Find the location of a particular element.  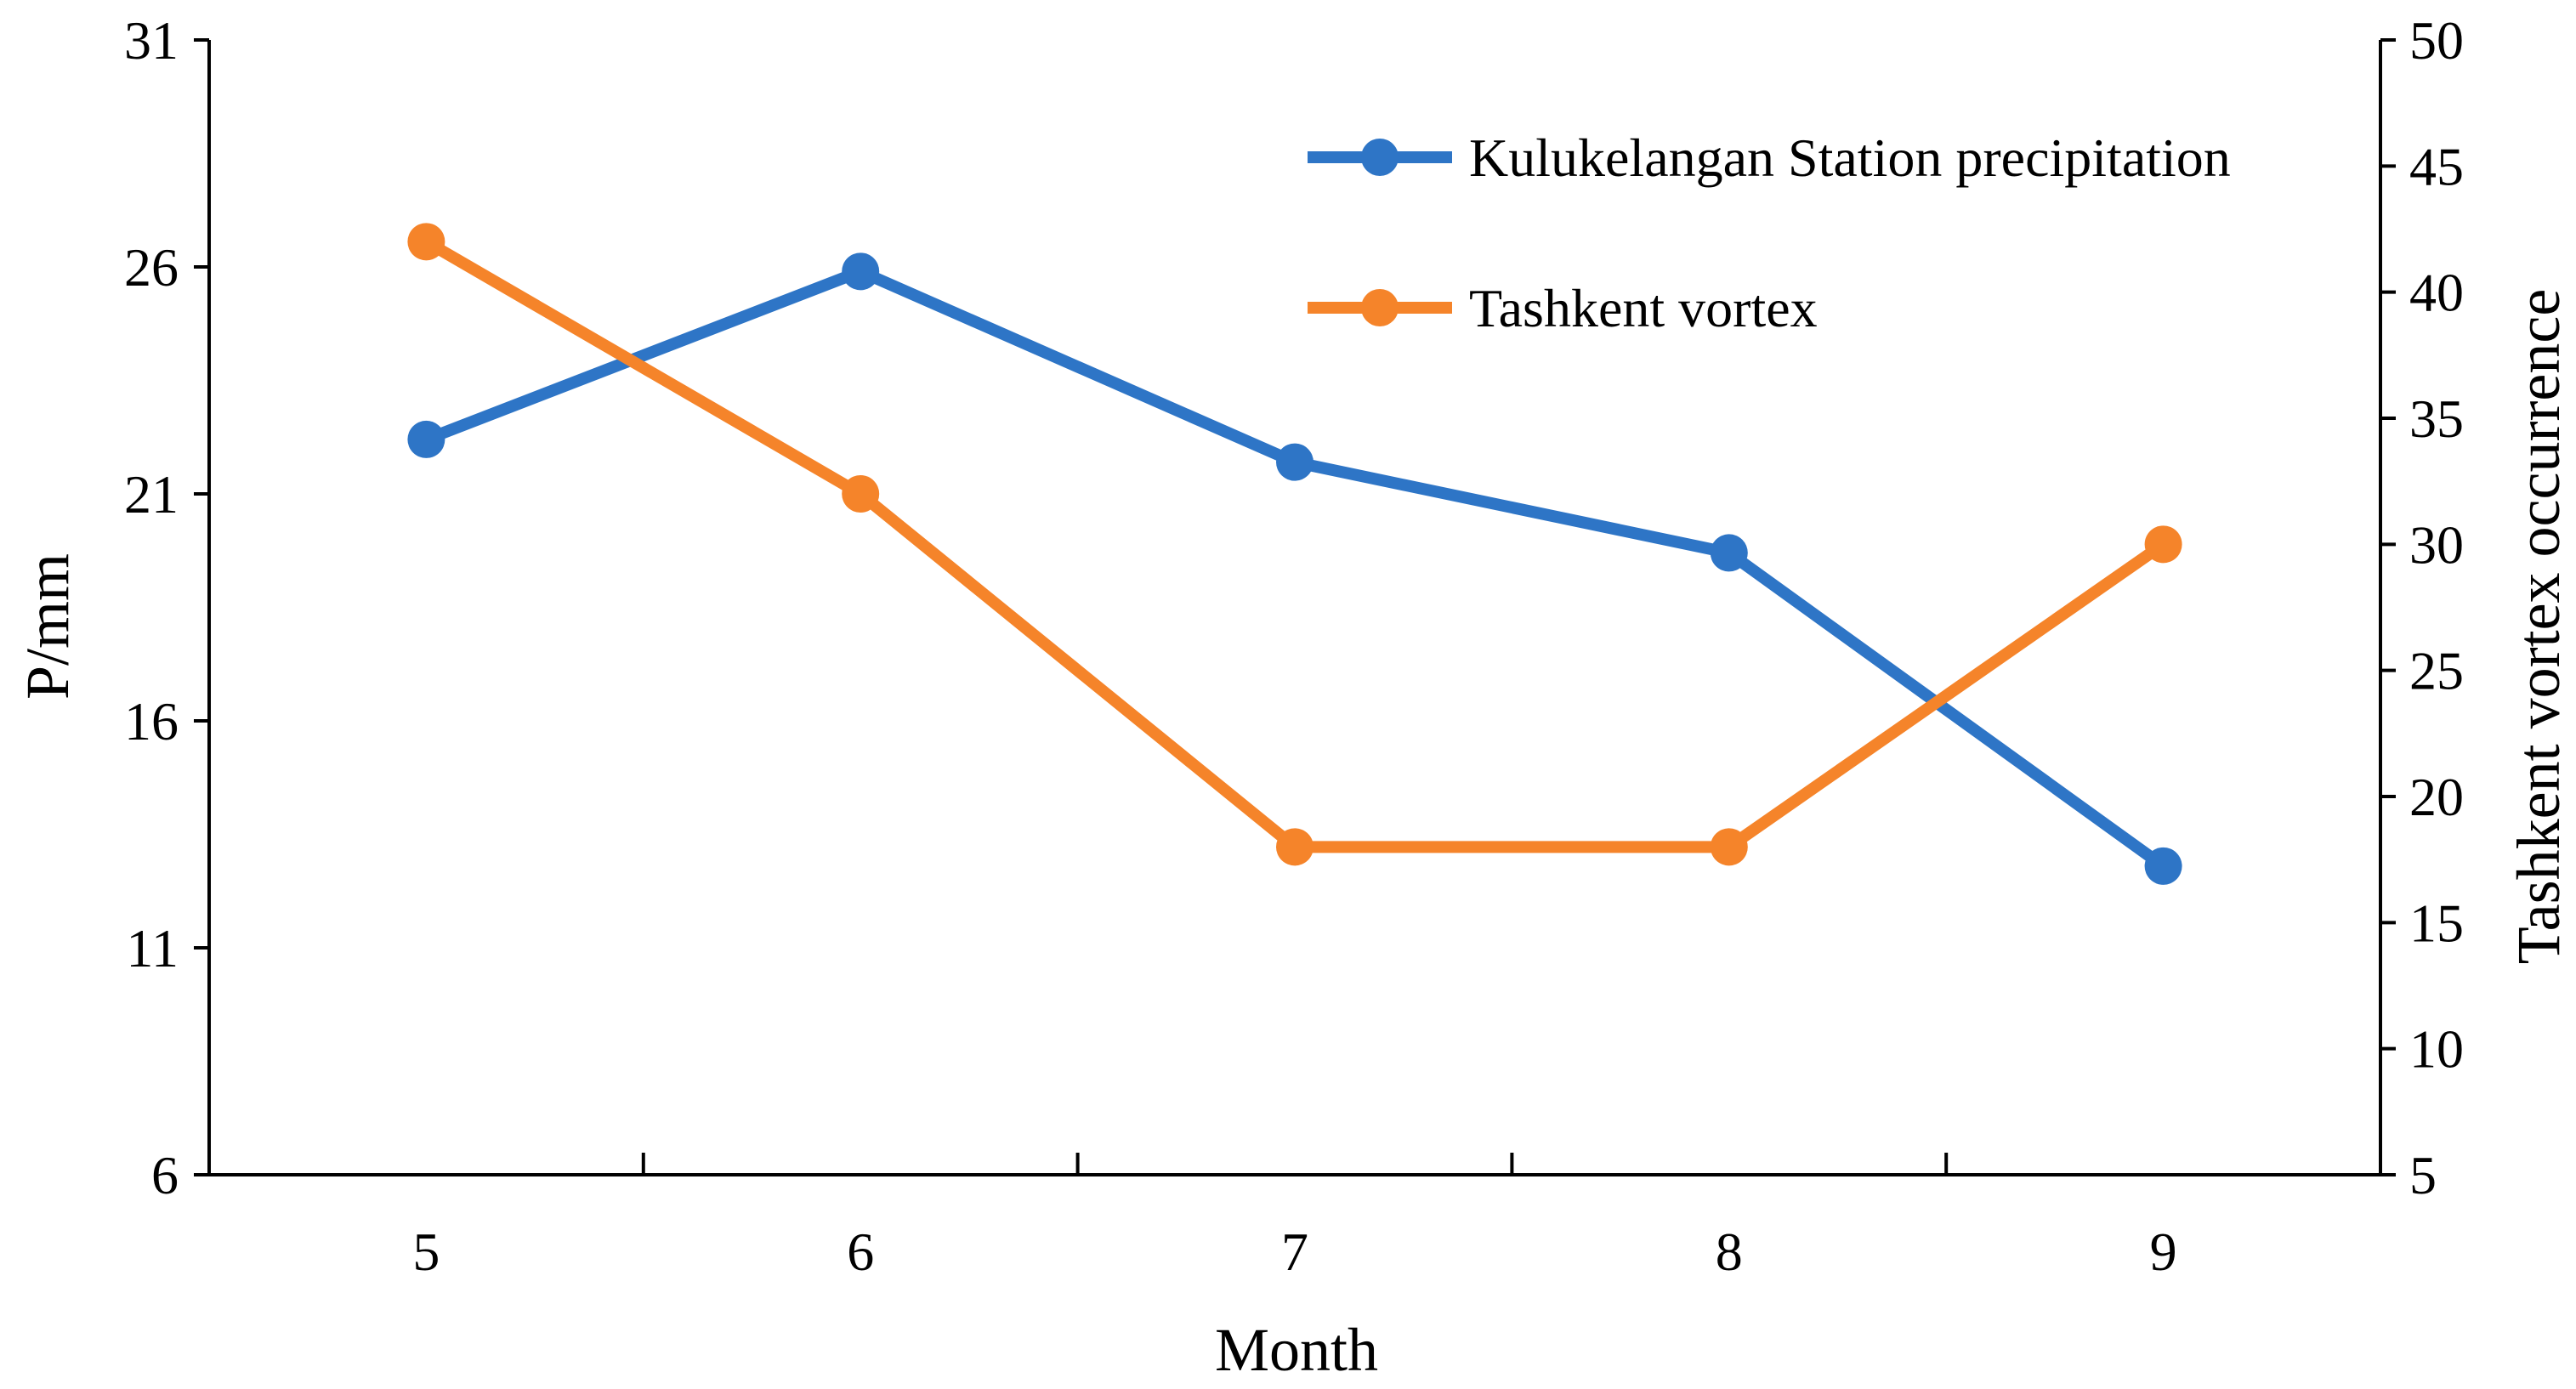

x-axis-title: Month is located at coordinates (1296, 1350).